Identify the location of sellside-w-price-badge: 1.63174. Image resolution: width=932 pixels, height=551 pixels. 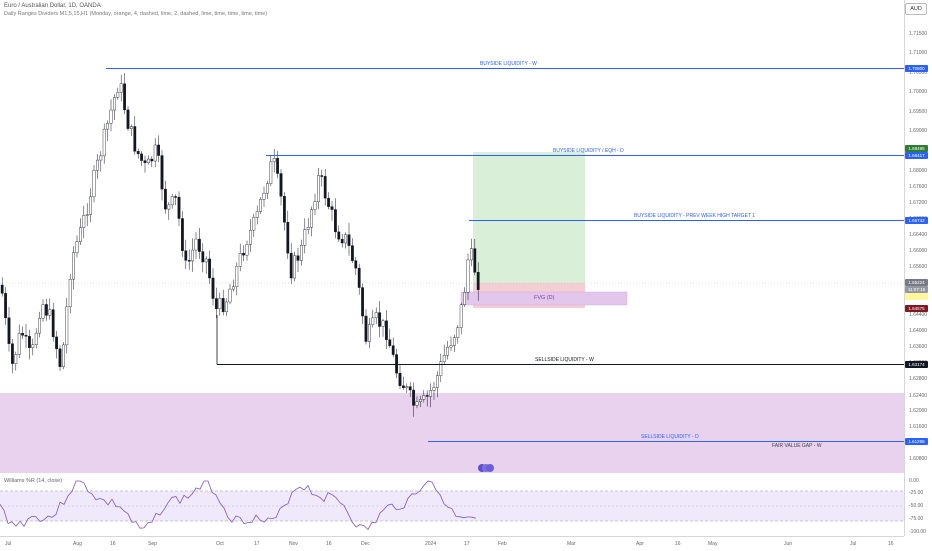
(916, 364).